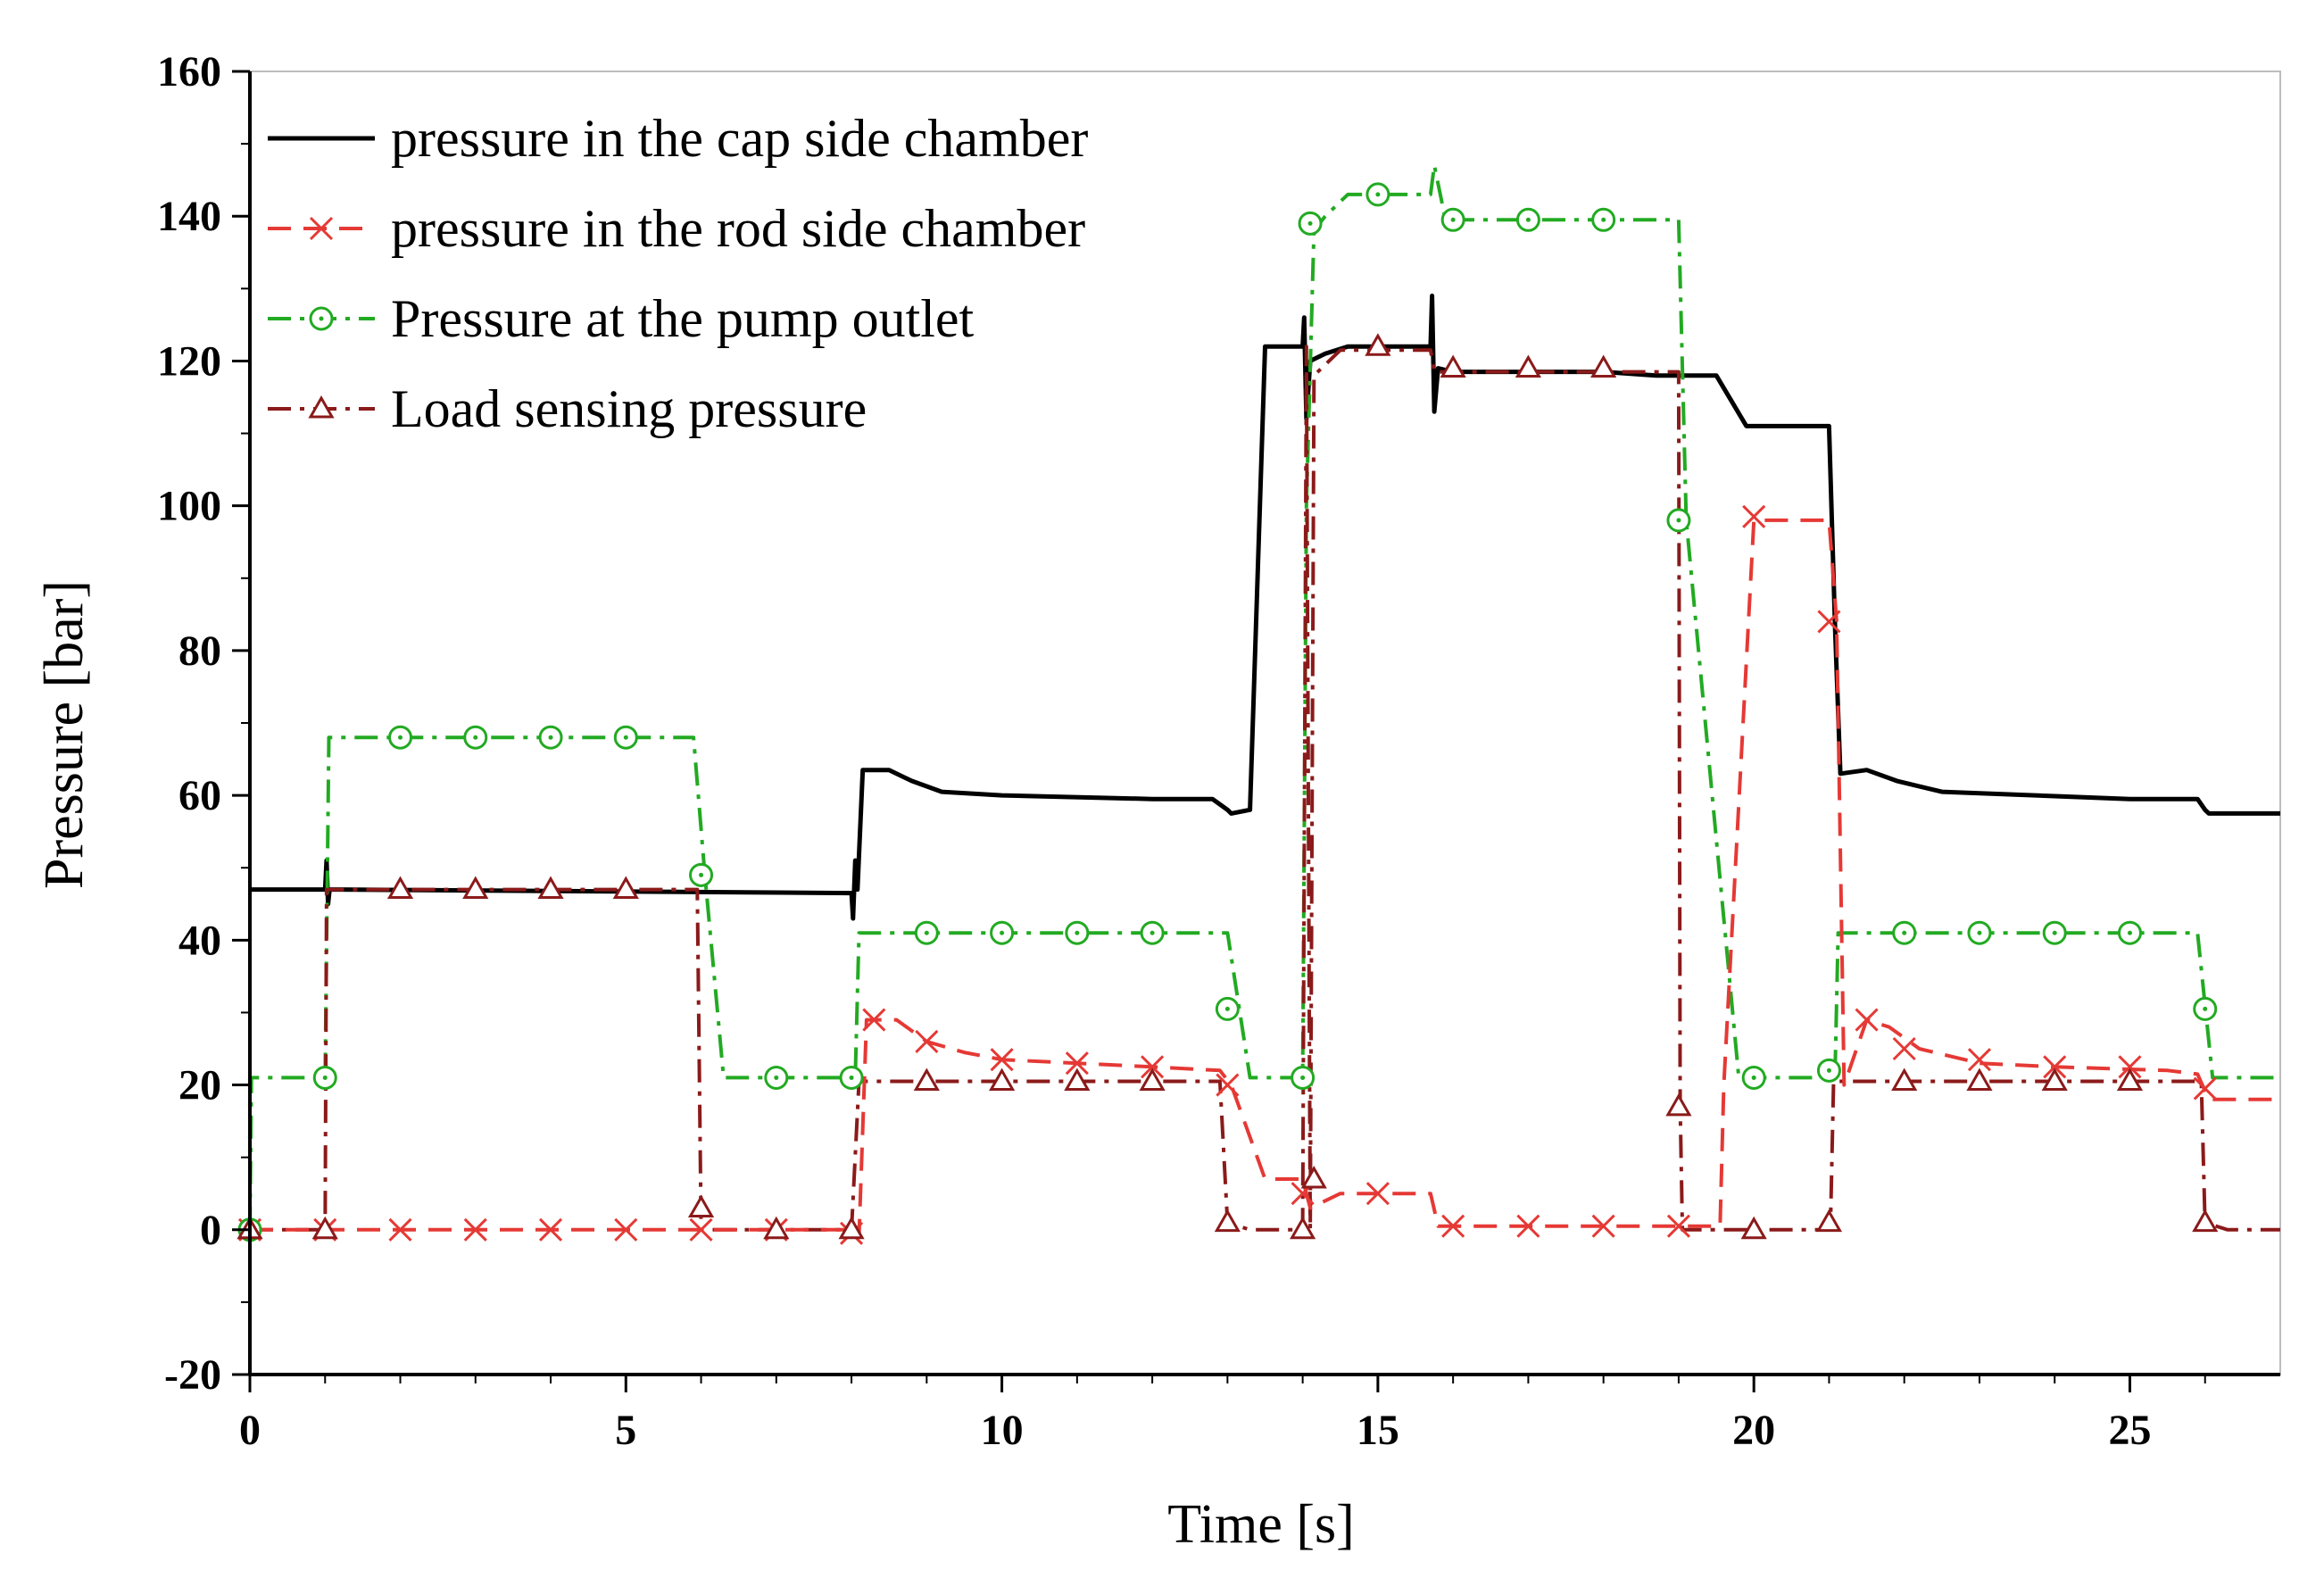 This screenshot has width=2324, height=1595. What do you see at coordinates (1261, 1524) in the screenshot?
I see `x-axis-title: Time [s]` at bounding box center [1261, 1524].